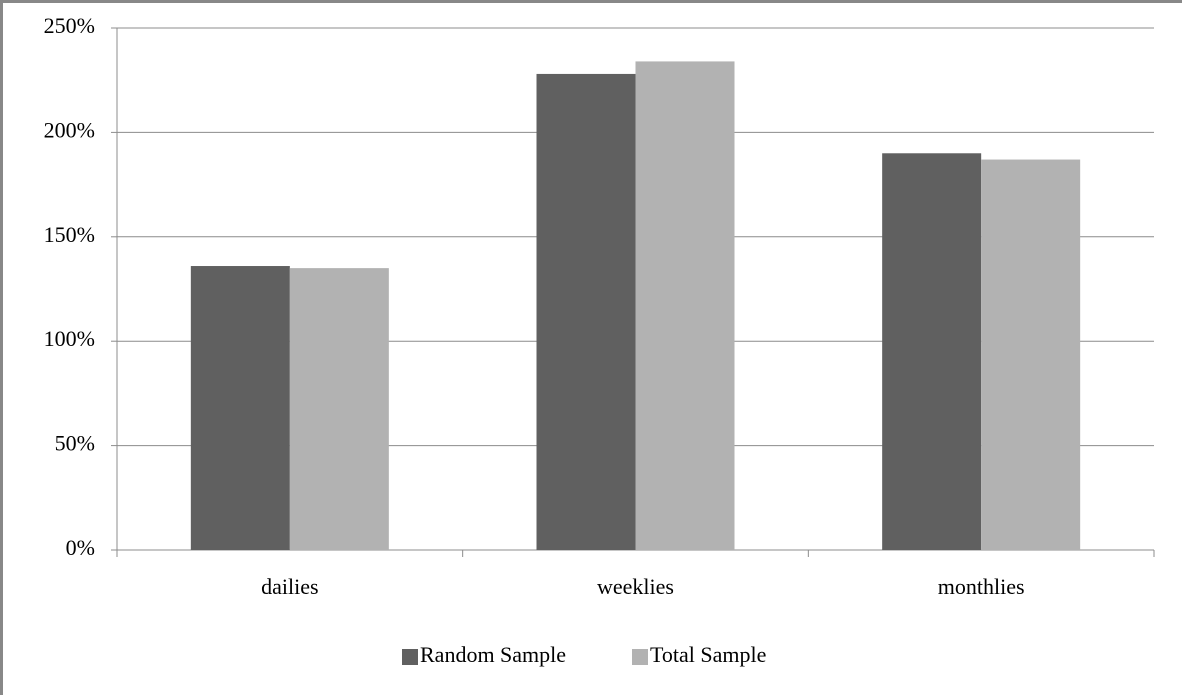 The image size is (1182, 695). Describe the element at coordinates (708, 654) in the screenshot. I see `legend-label: Total Sample` at that location.